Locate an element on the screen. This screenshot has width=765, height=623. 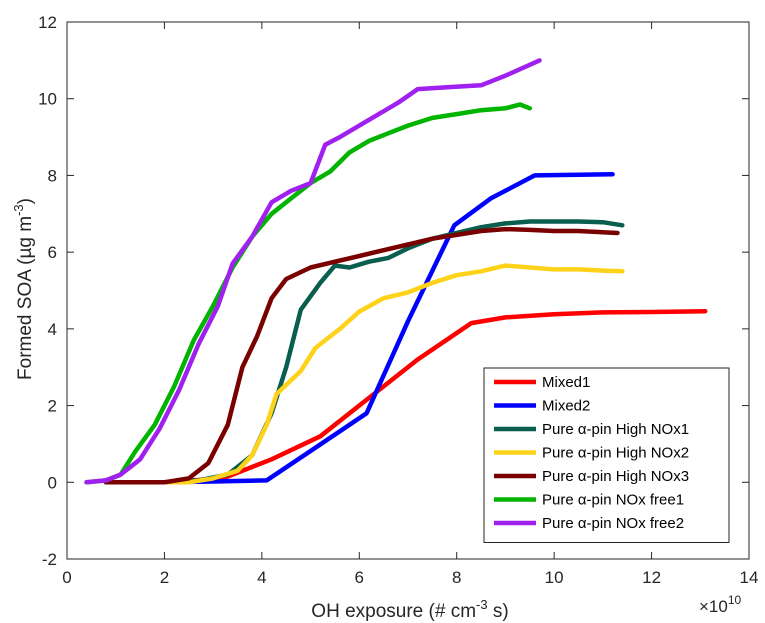
y-tick-label: 4 is located at coordinates (52, 329).